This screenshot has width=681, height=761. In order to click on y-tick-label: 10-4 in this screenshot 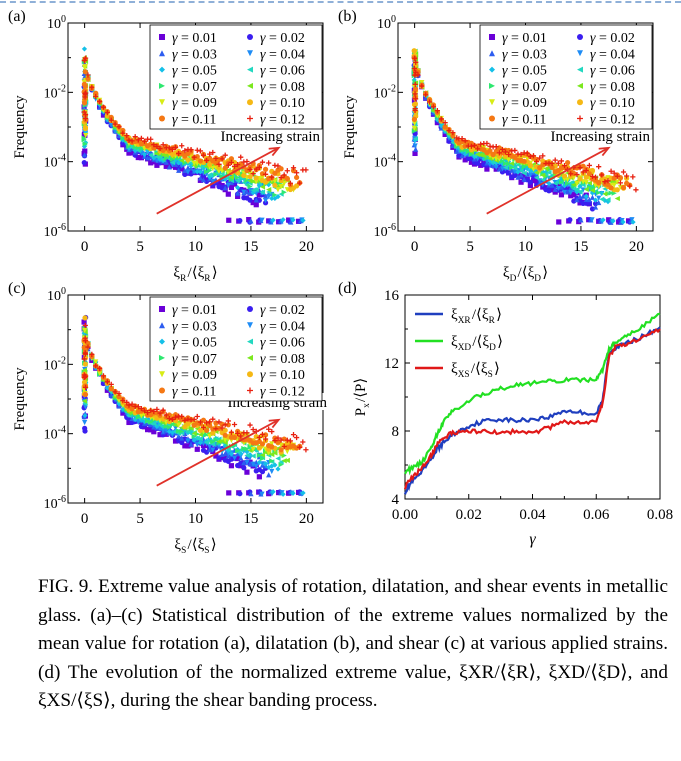, I will do `click(55, 162)`.